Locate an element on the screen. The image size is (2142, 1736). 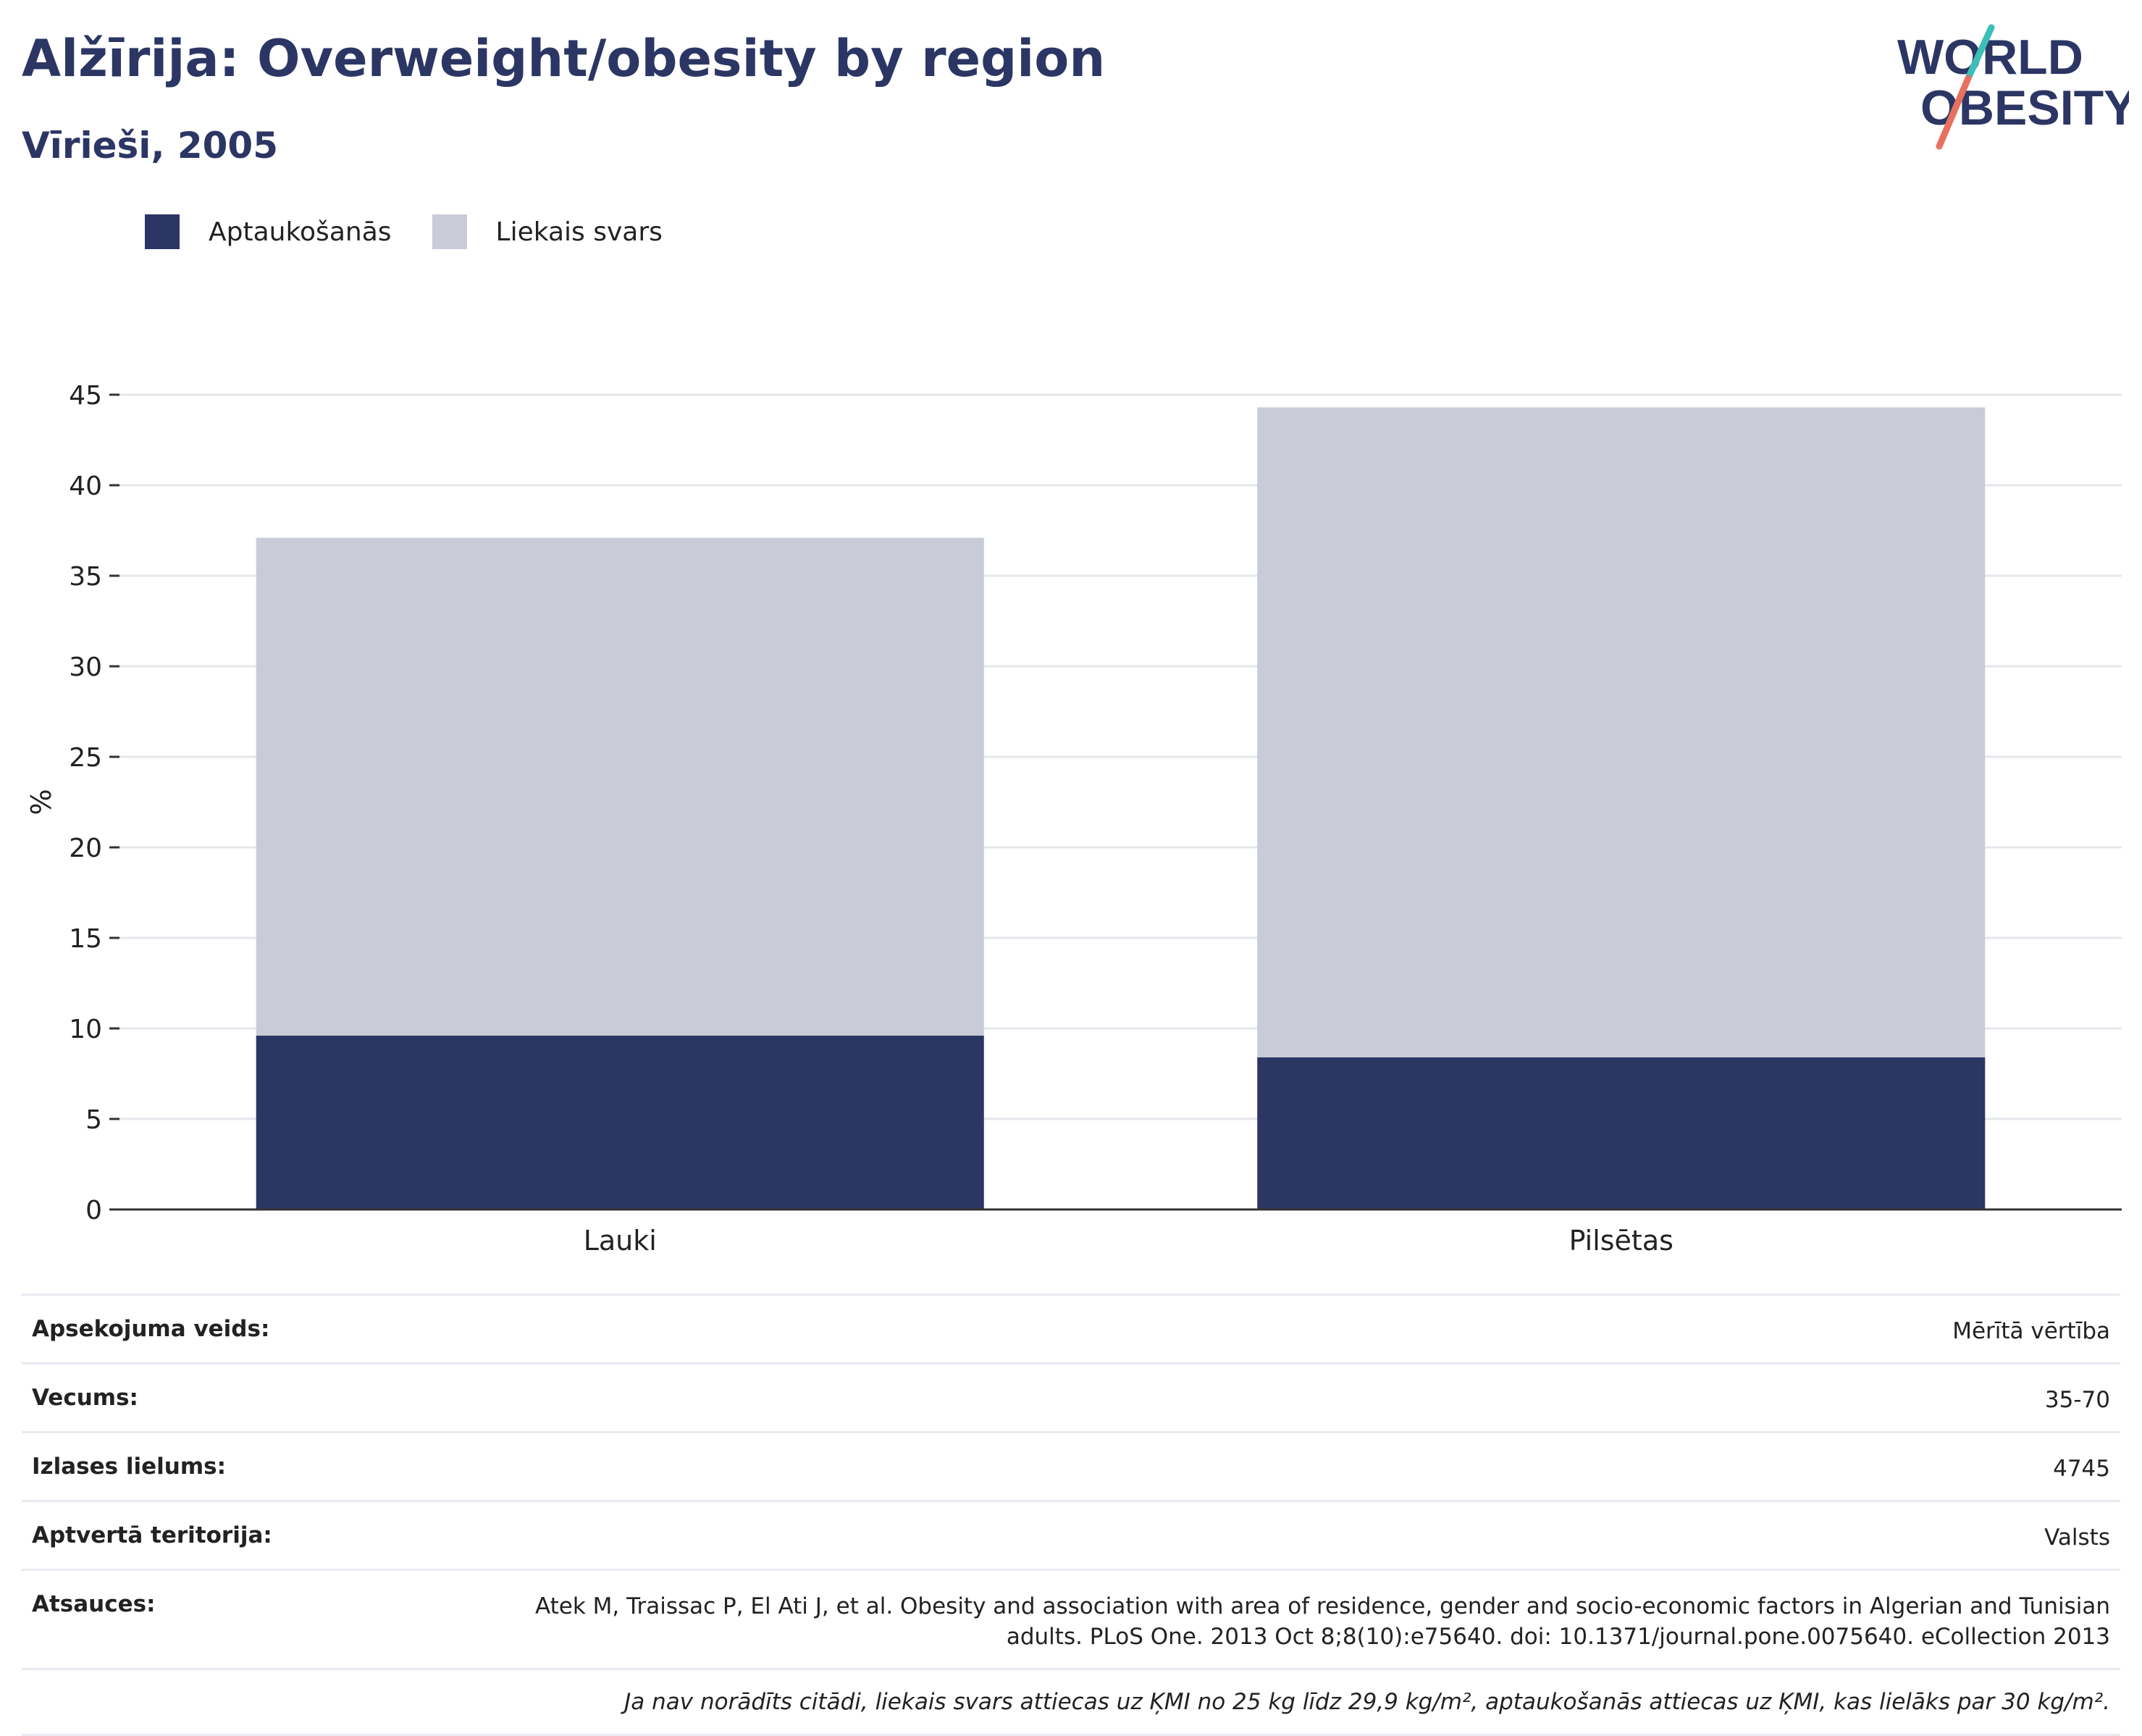
info-row-age: Vecums: 35-70 is located at coordinates (1071, 1397).